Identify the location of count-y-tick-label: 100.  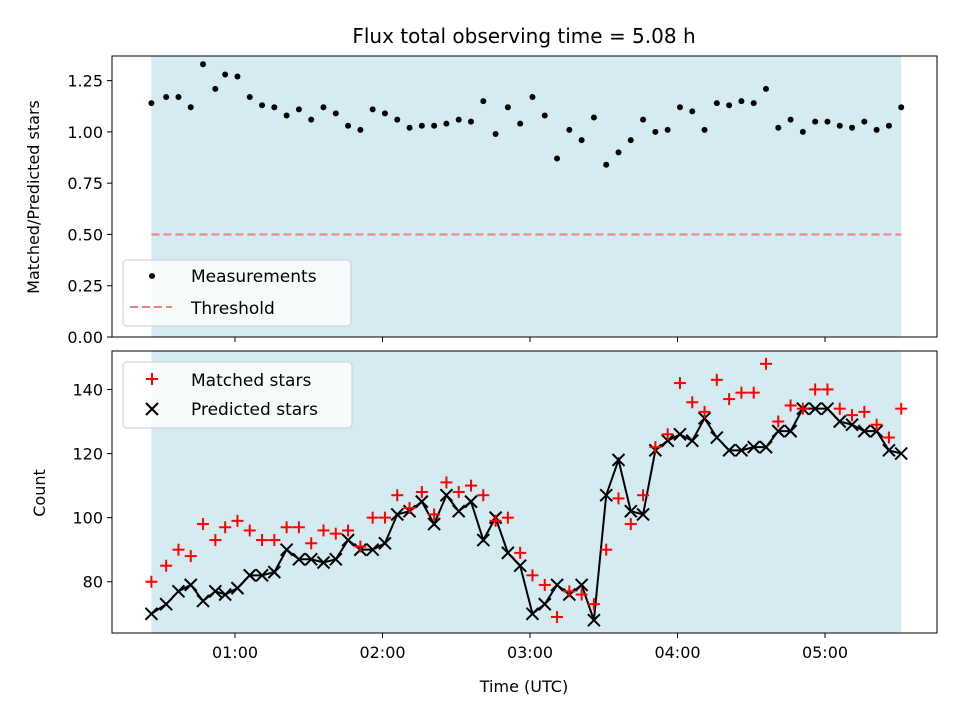
(87, 518).